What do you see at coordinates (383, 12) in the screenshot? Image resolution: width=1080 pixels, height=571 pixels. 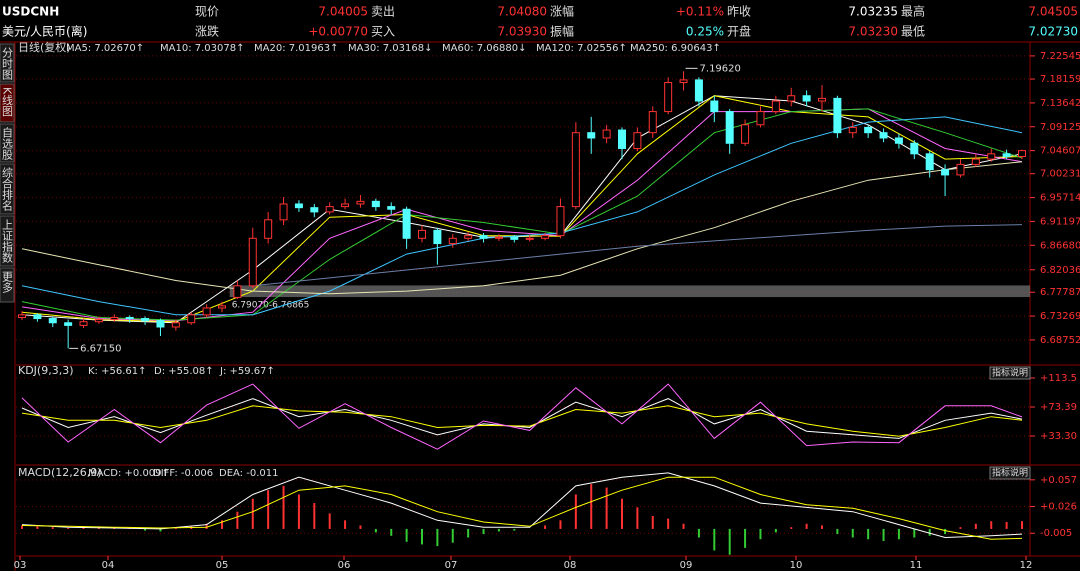 I see `label: 卖出` at bounding box center [383, 12].